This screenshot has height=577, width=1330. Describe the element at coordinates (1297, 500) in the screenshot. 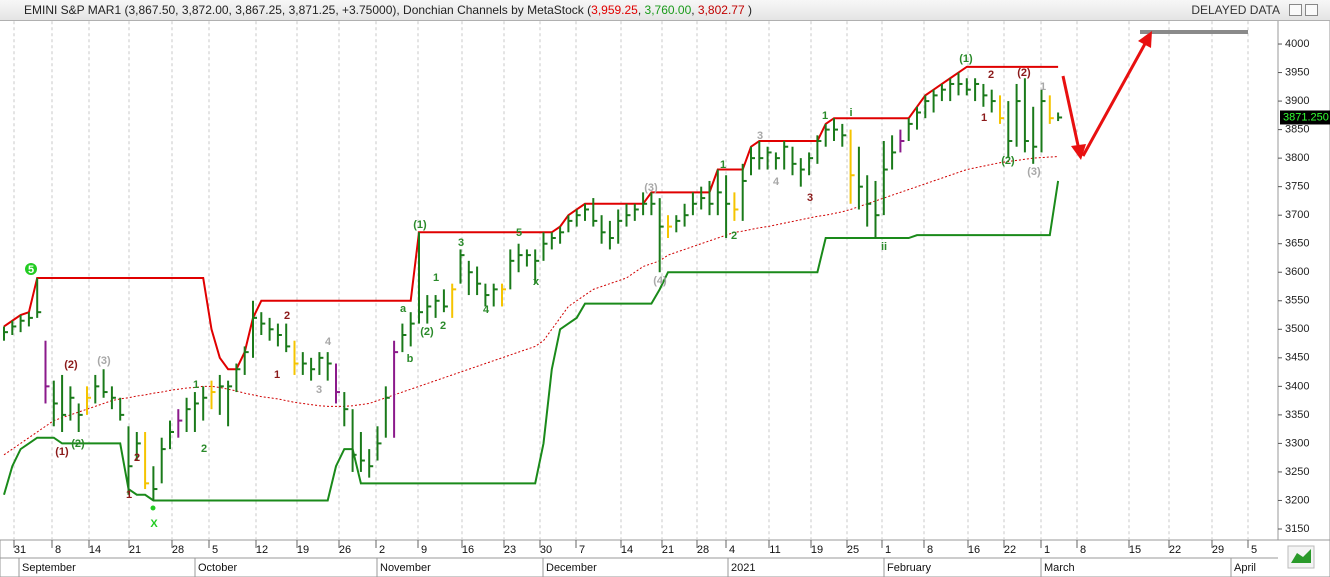

I see `y-tick-label: 3200` at that location.